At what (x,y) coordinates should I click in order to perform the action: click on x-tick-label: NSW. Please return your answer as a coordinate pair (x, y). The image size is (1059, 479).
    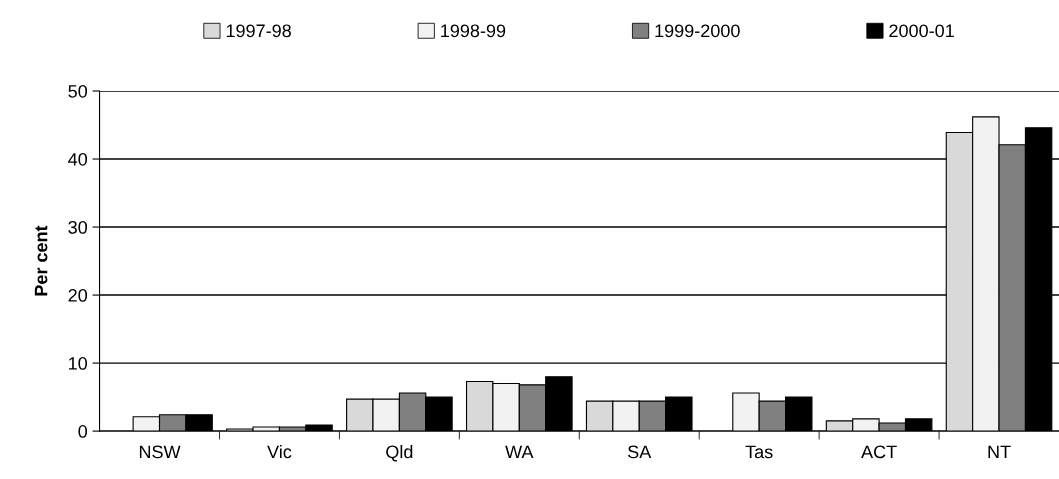
    Looking at the image, I should click on (160, 452).